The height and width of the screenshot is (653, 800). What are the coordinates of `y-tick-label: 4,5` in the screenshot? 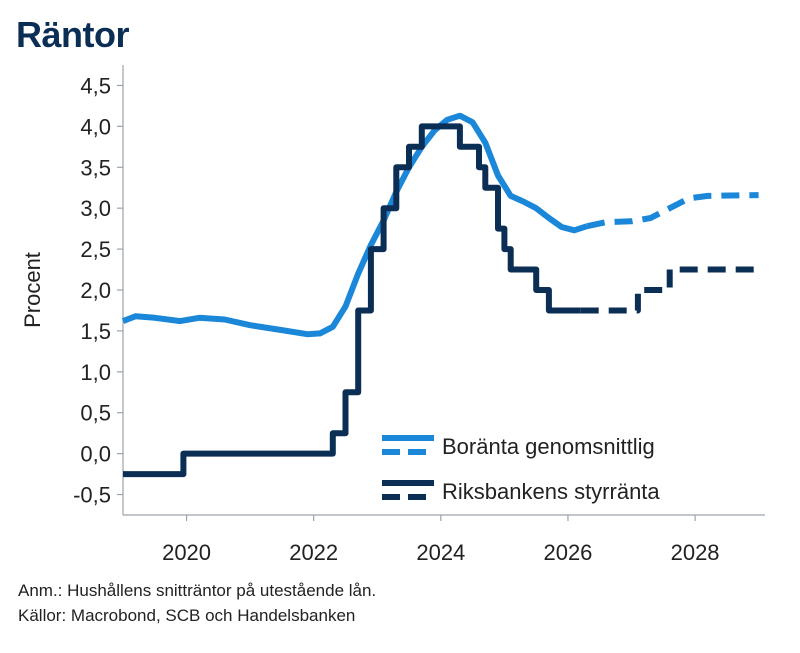 It's located at (95, 85).